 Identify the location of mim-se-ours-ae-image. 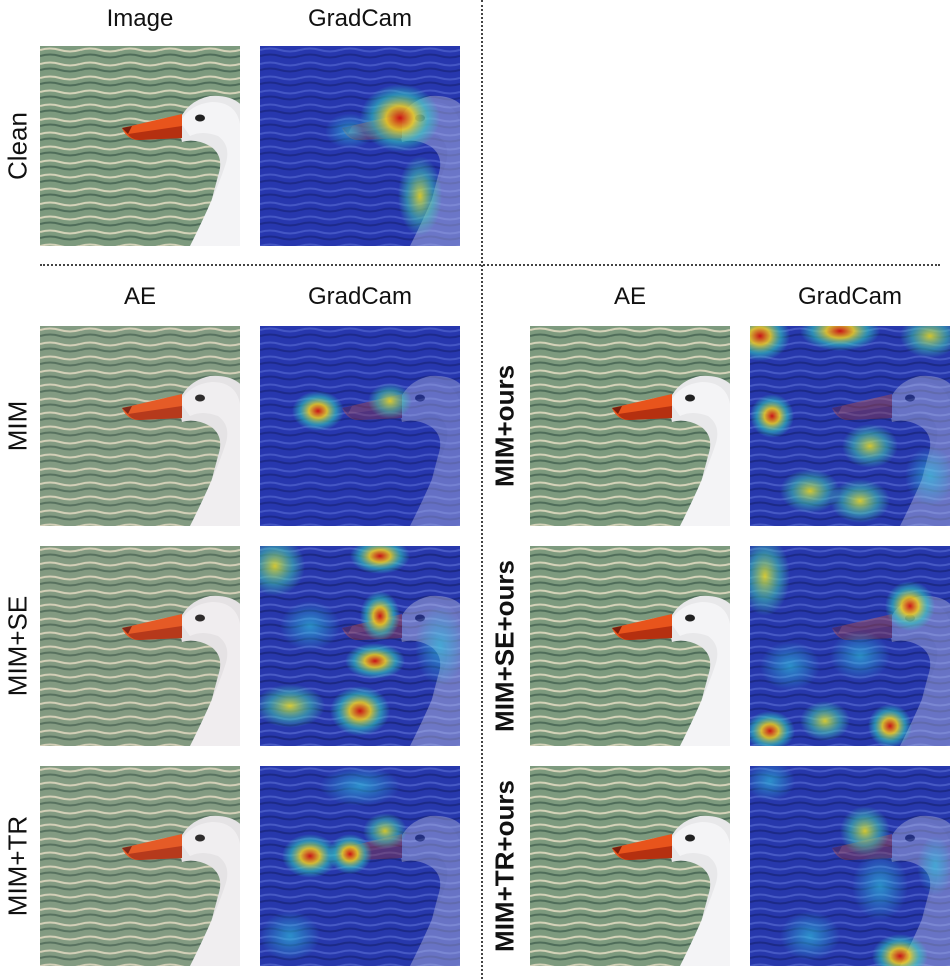
(630, 646).